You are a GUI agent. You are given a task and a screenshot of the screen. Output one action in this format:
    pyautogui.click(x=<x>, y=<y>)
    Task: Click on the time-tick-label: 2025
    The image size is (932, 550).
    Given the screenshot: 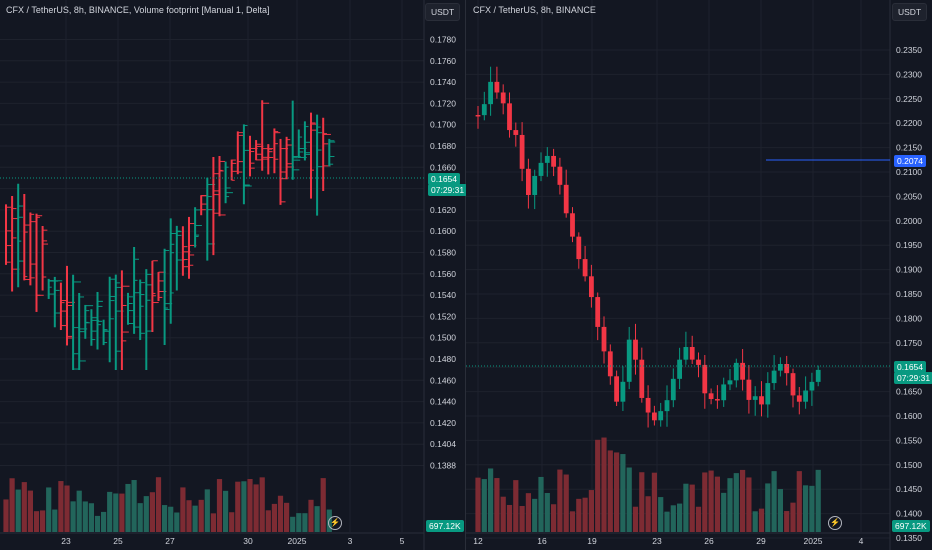 What is the action you would take?
    pyautogui.click(x=297, y=541)
    